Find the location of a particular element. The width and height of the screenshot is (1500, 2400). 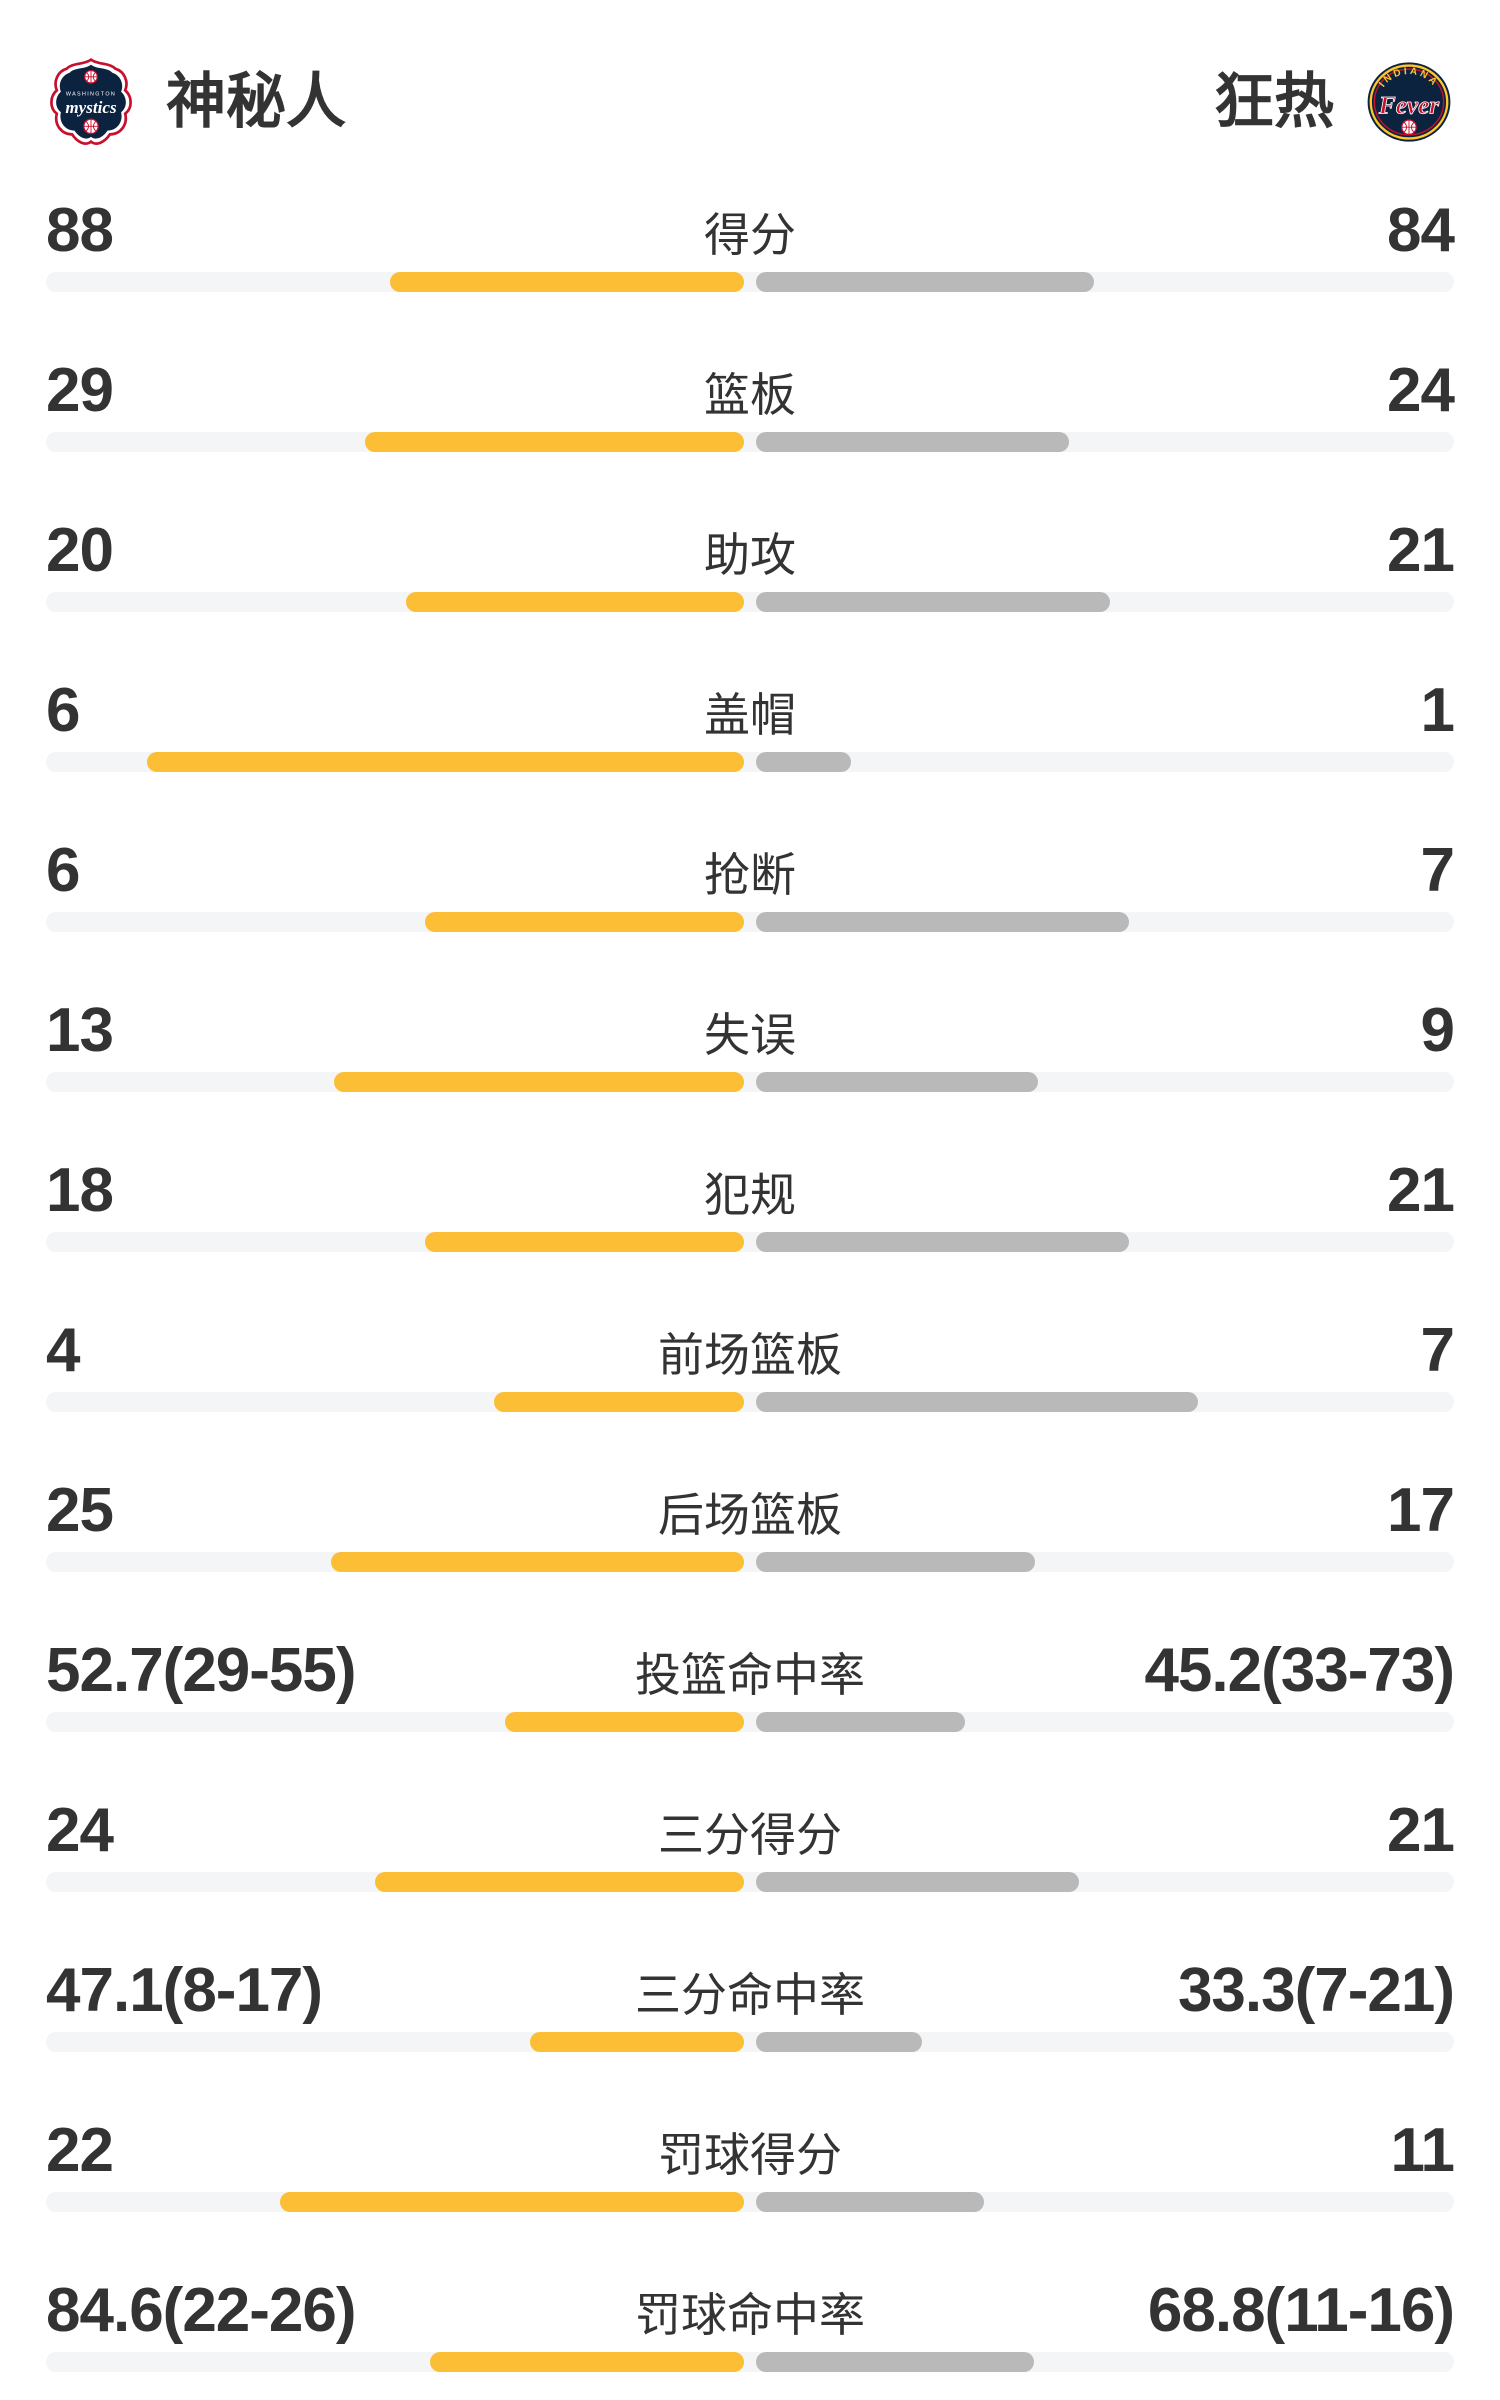

stat-row-text: 24 三分得分 21 is located at coordinates (750, 1830).